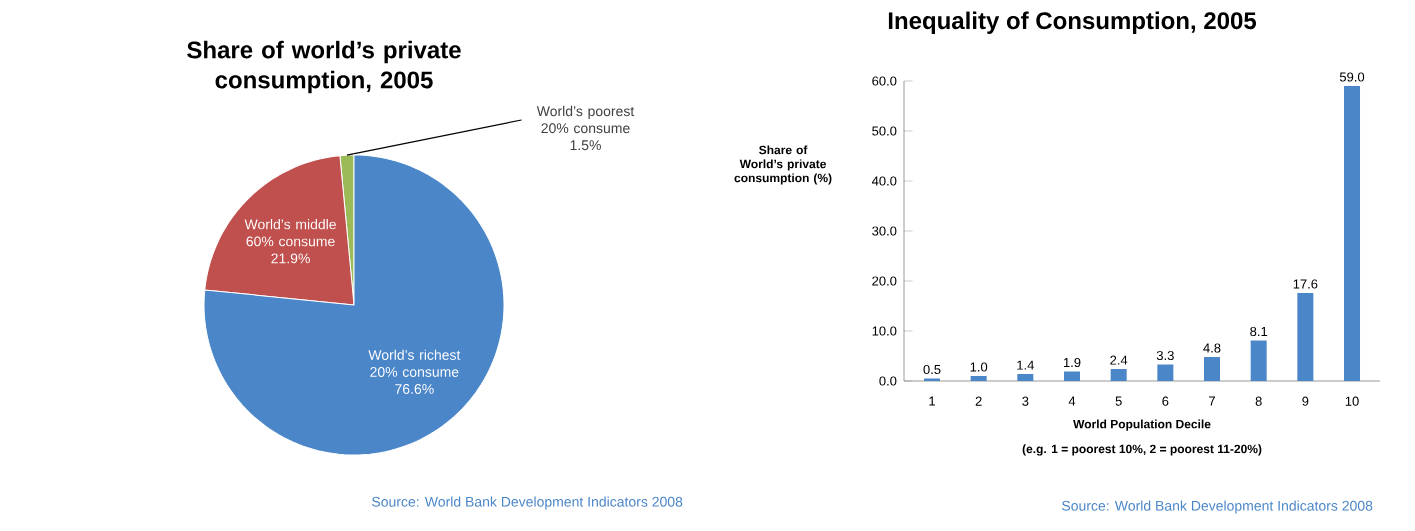  What do you see at coordinates (414, 389) in the screenshot?
I see `data-label: 76.6%` at bounding box center [414, 389].